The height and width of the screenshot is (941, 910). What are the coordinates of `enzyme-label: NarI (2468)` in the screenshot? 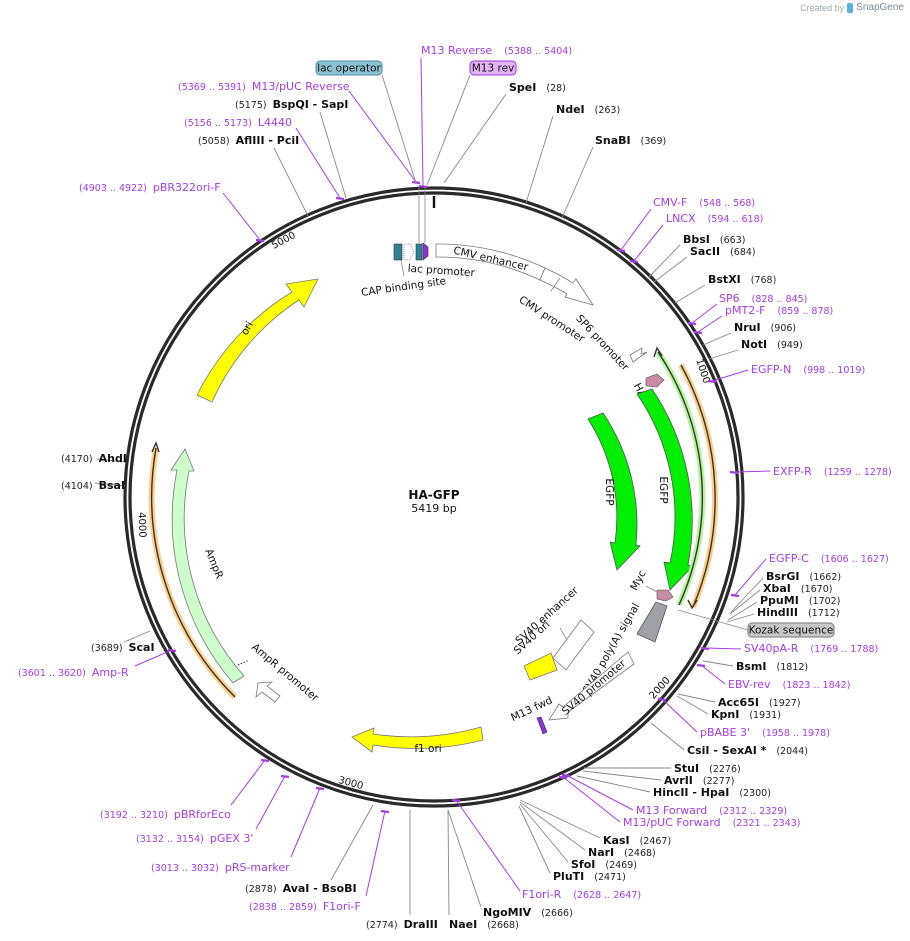 It's located at (622, 852).